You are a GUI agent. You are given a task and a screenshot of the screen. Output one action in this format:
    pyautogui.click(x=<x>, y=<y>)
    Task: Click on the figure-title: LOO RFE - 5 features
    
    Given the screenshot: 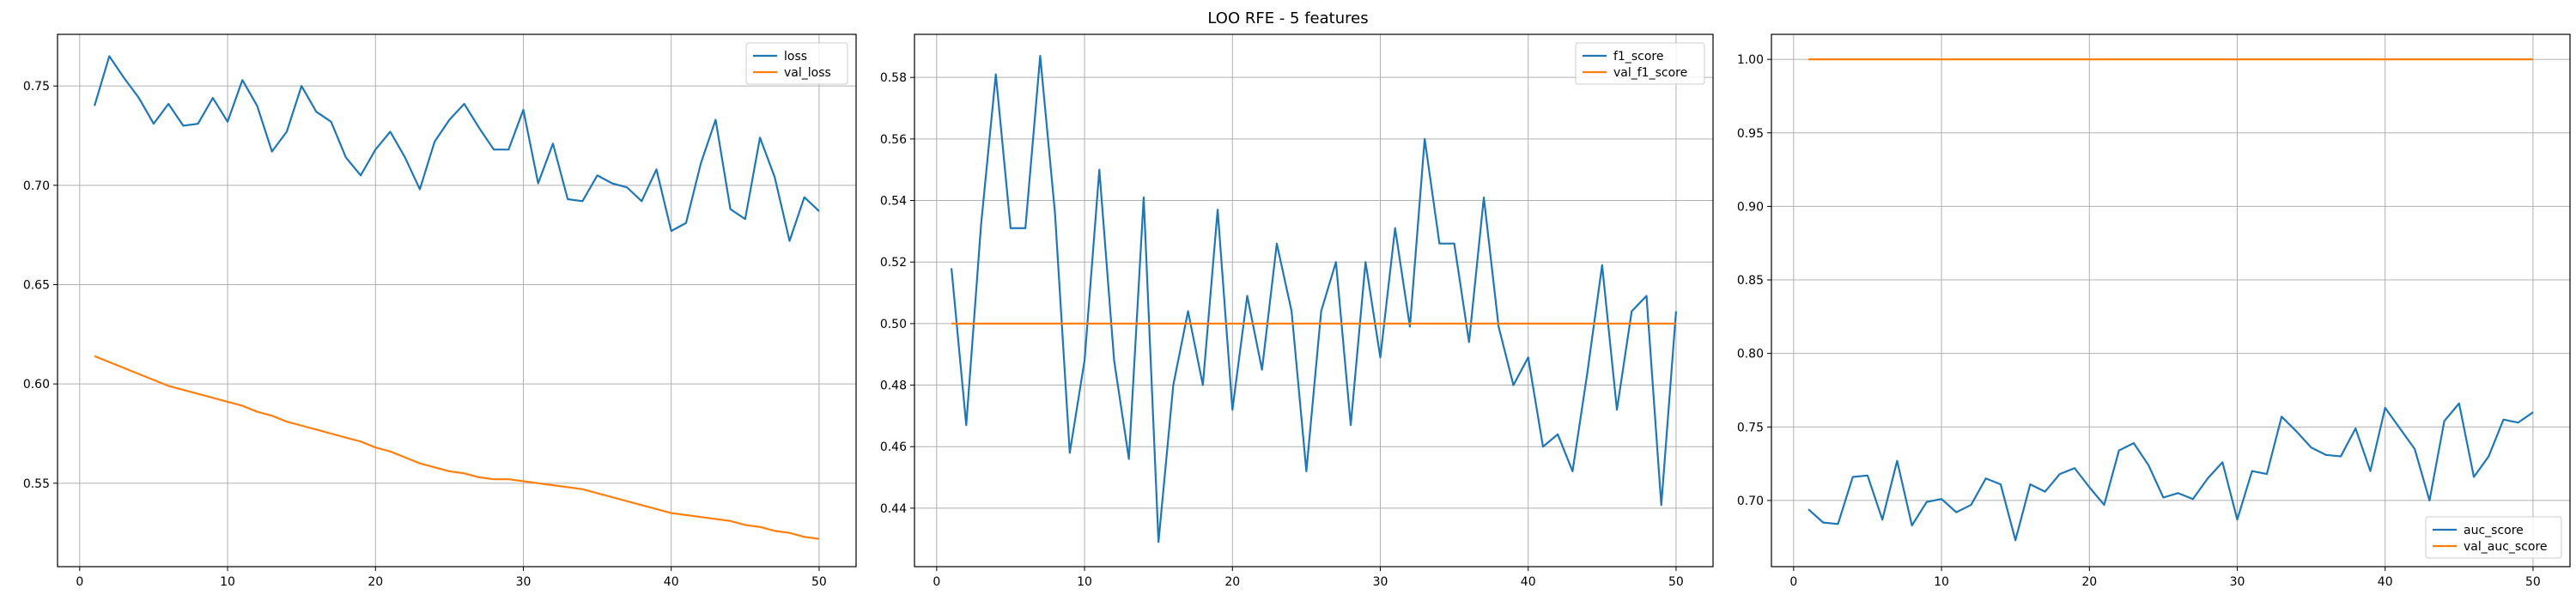 What is the action you would take?
    pyautogui.click(x=1287, y=18)
    